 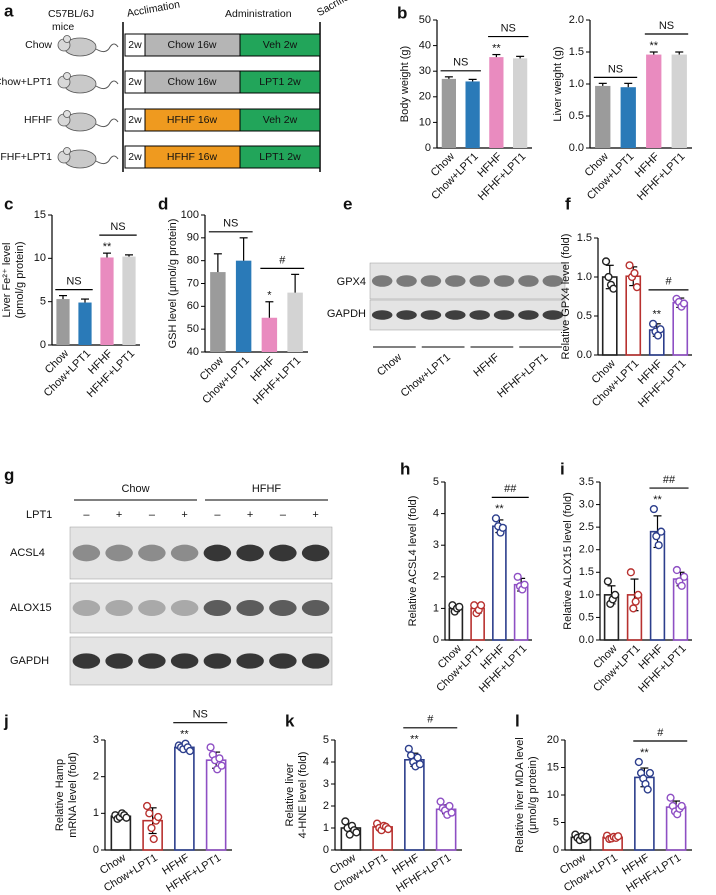 I want to click on y-tick-label: 1, so click(x=436, y=608).